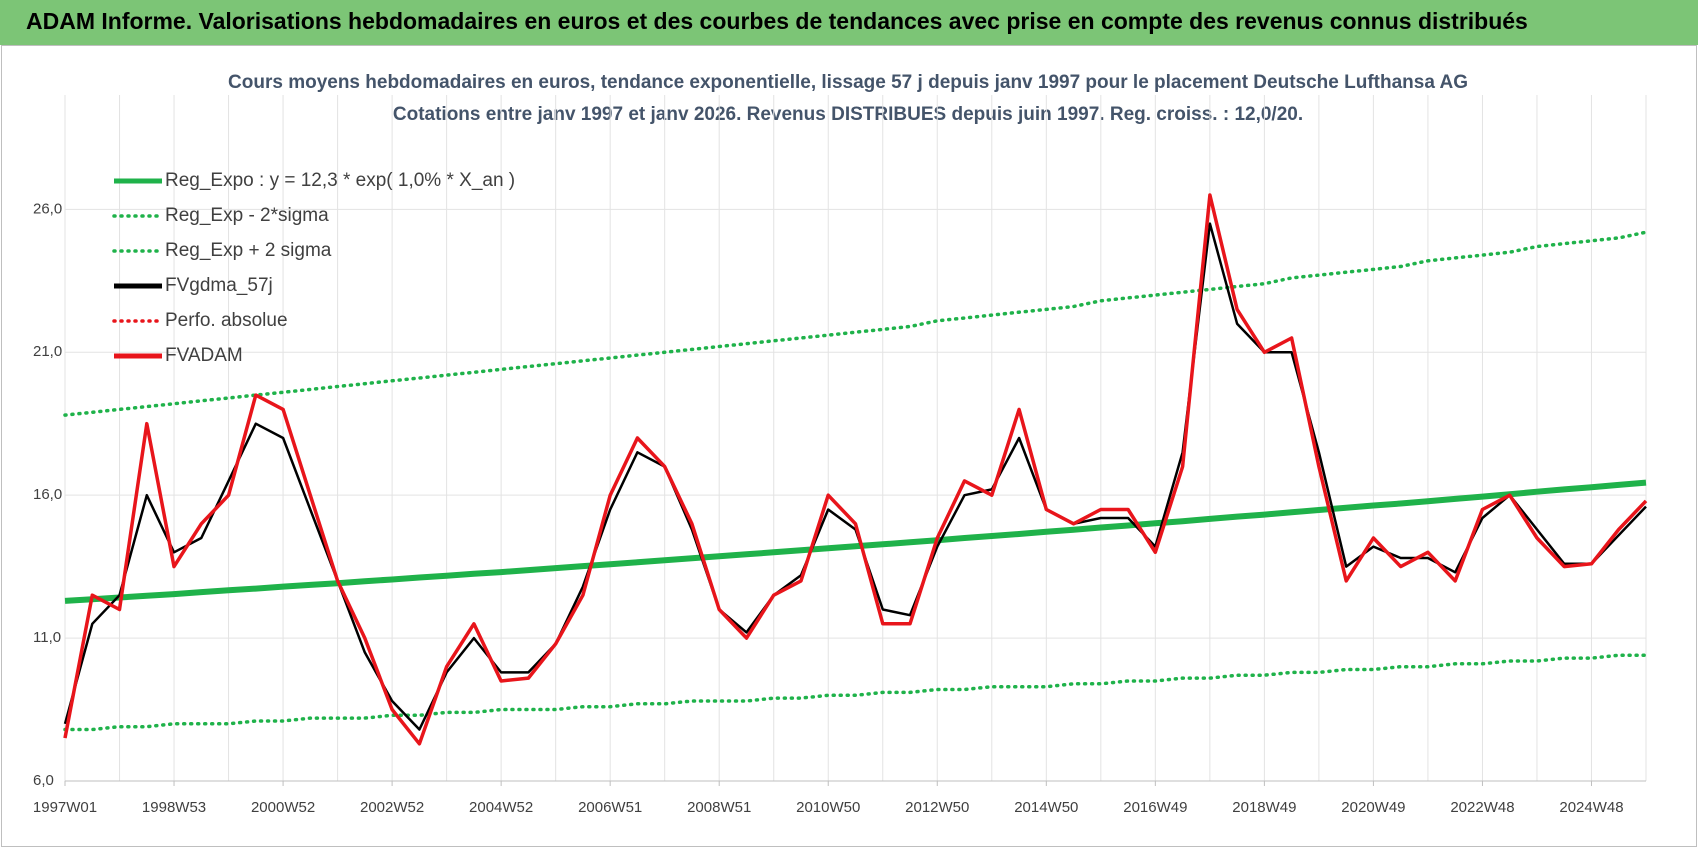 Image resolution: width=1698 pixels, height=848 pixels. What do you see at coordinates (501, 807) in the screenshot?
I see `x-tick-label: 2004W52` at bounding box center [501, 807].